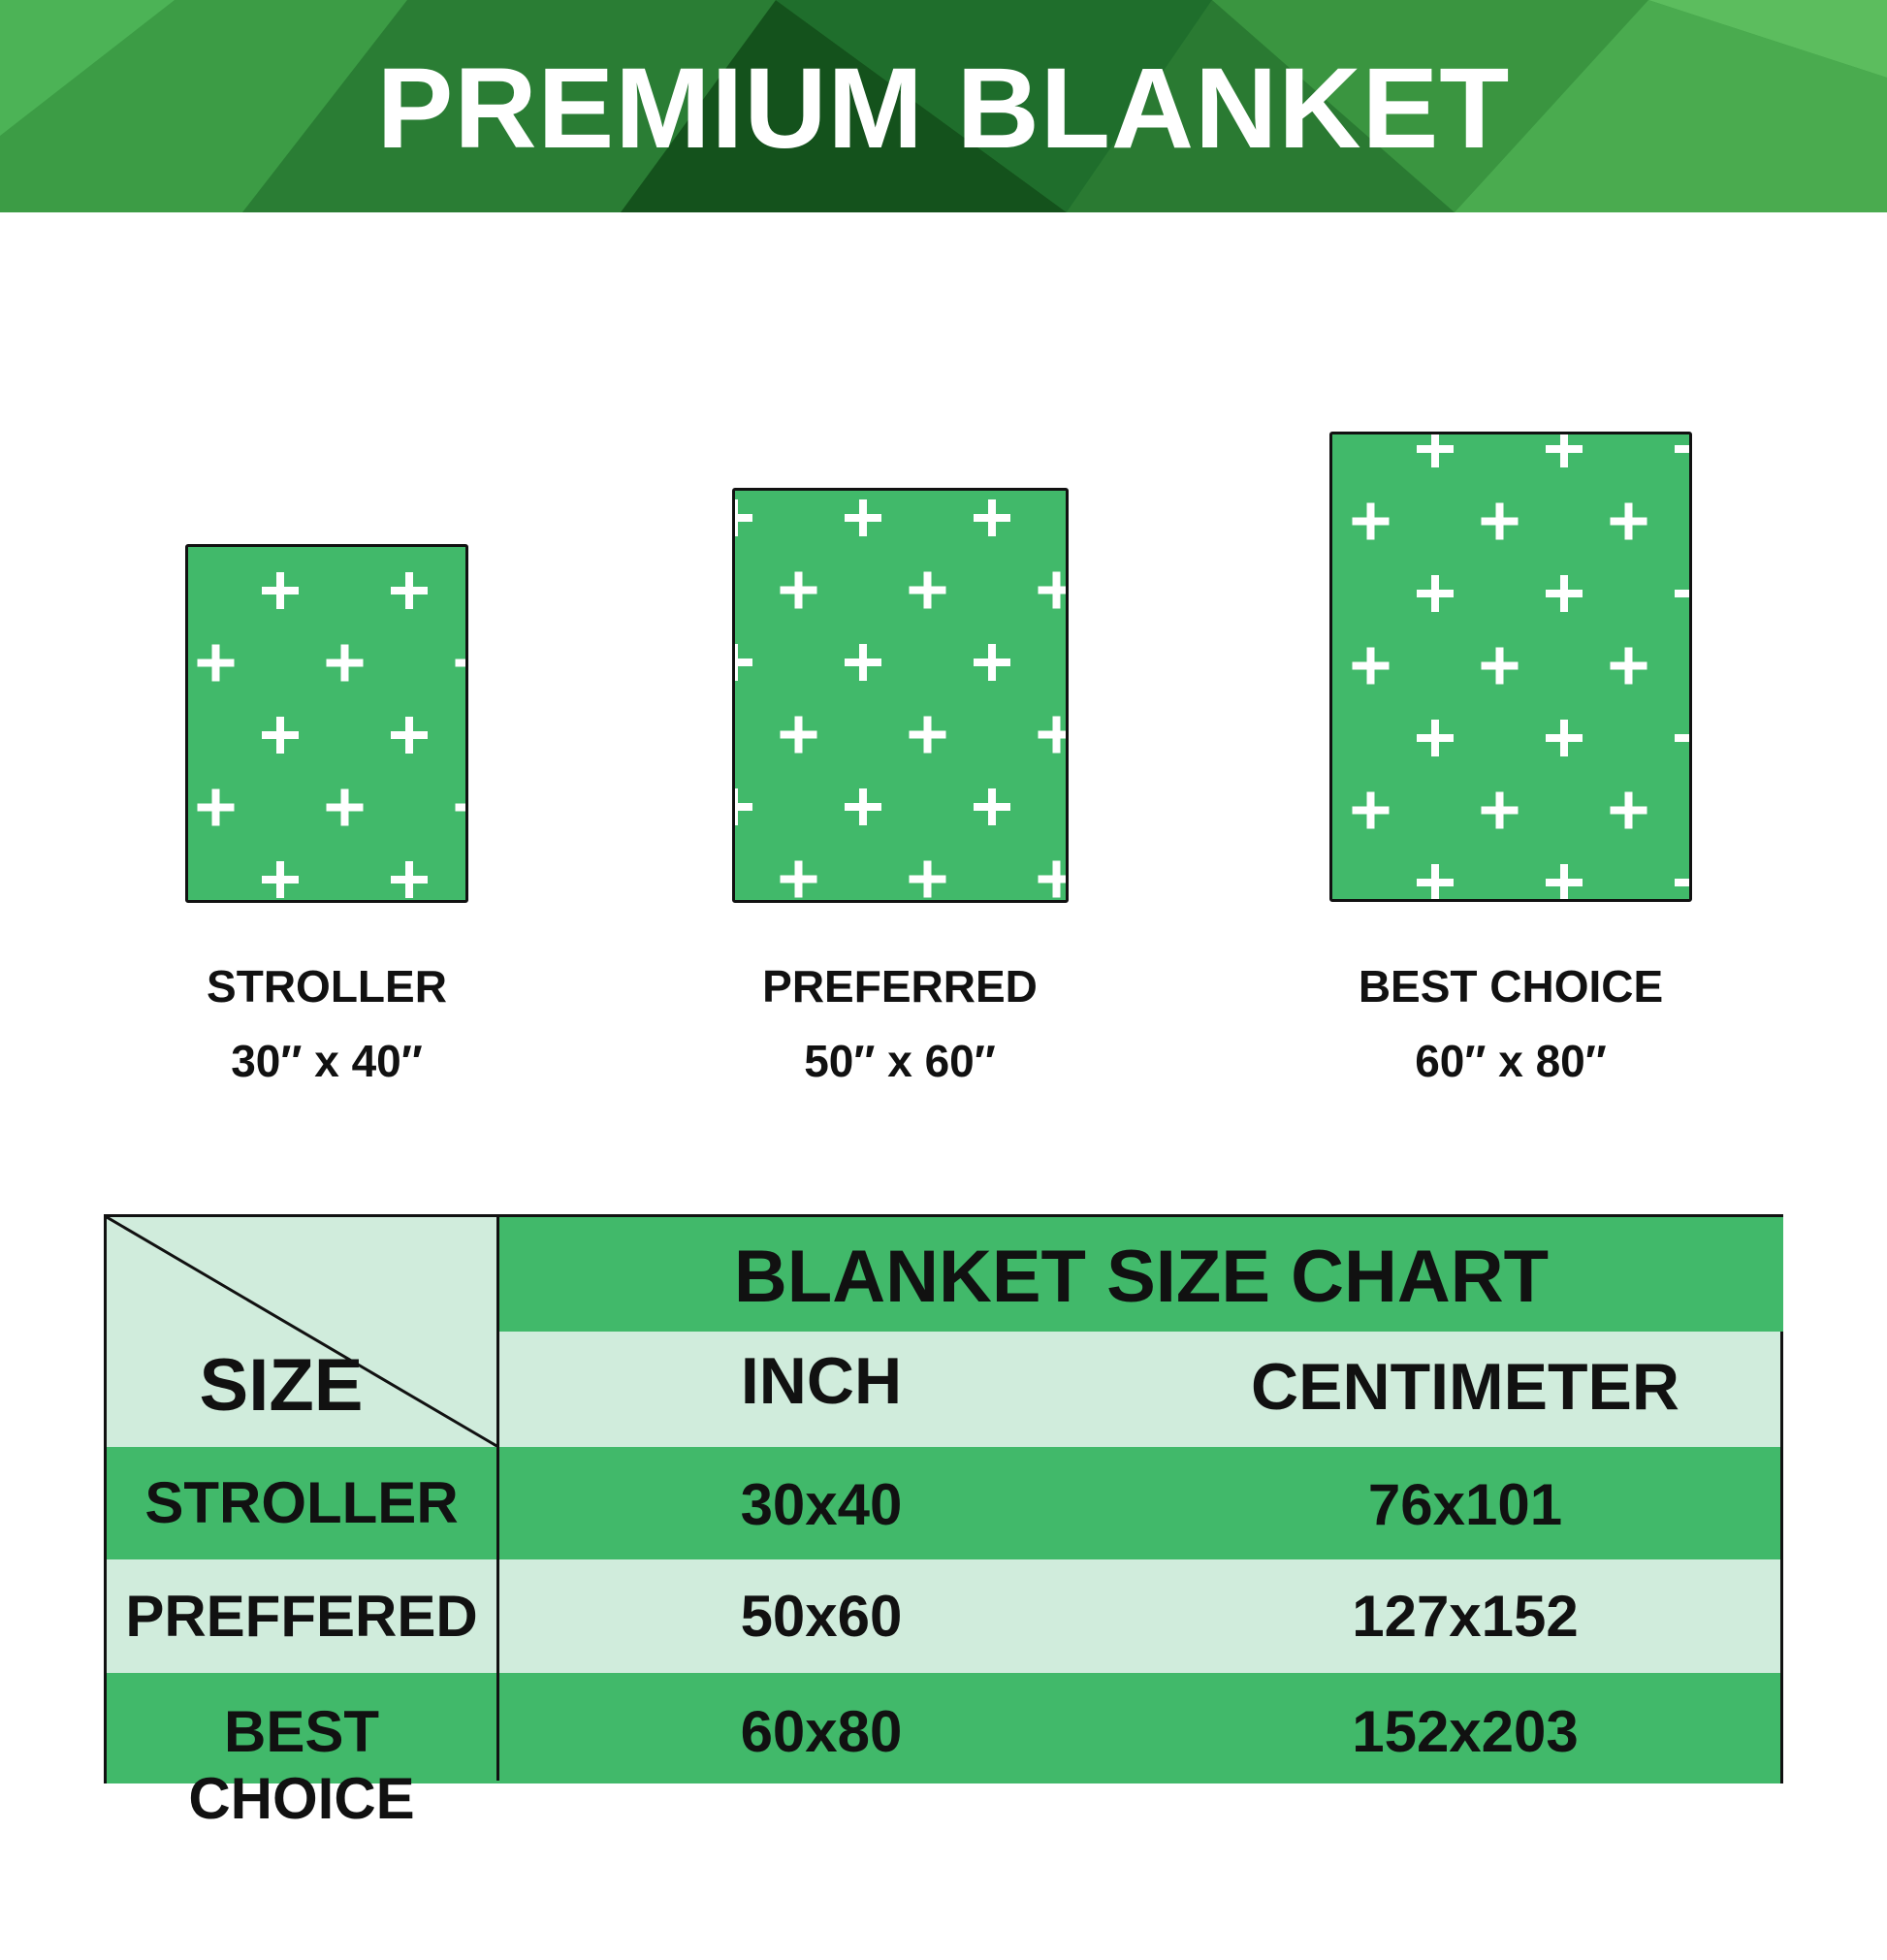 The width and height of the screenshot is (1887, 1960). I want to click on blanket-preferred-size: 50″ x 60″, so click(900, 1061).